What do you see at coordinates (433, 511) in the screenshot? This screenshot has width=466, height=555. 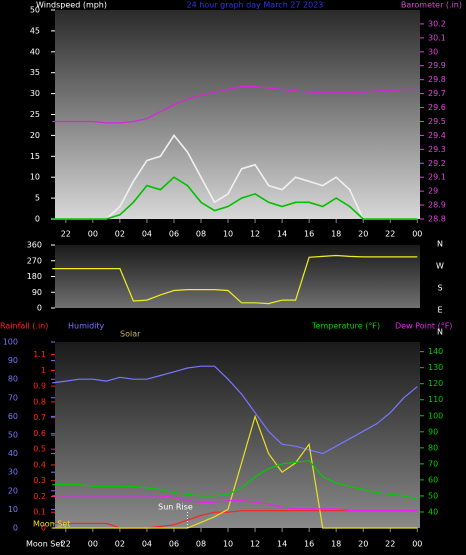 I see `y2-tick-label: 40` at bounding box center [433, 511].